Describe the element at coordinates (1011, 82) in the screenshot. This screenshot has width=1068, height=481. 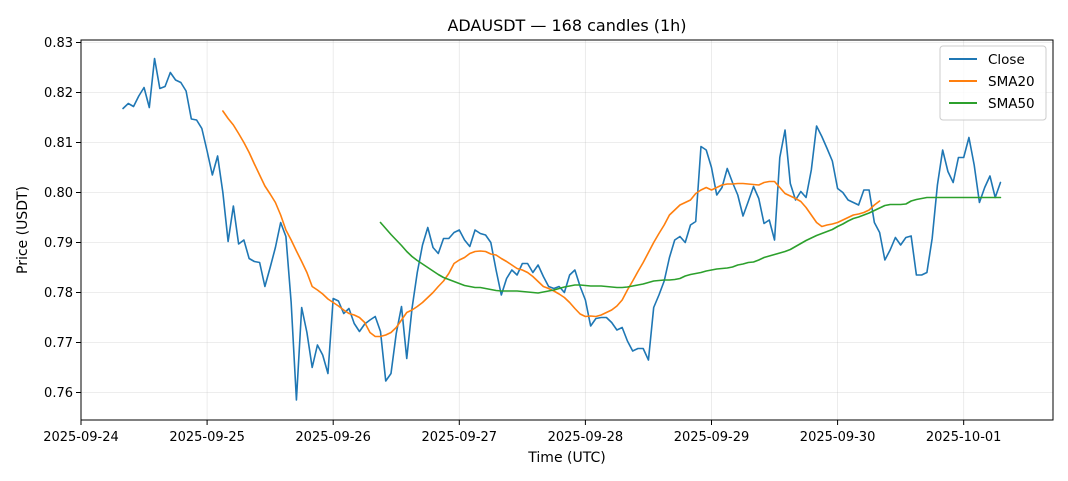
I see `legend-label-sma20: SMA20` at that location.